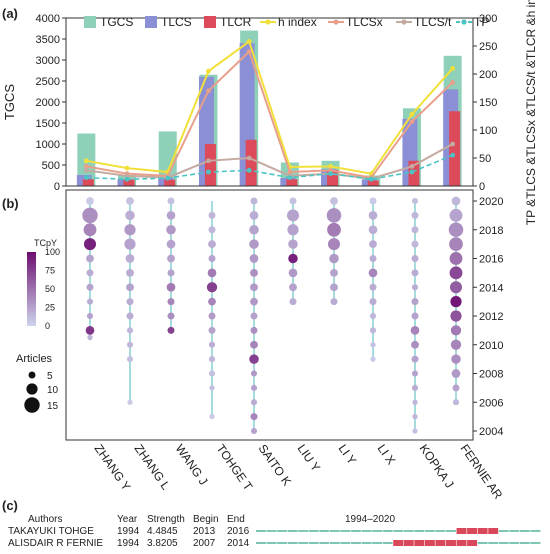  I want to click on y2tick-label: 300, so click(488, 19).